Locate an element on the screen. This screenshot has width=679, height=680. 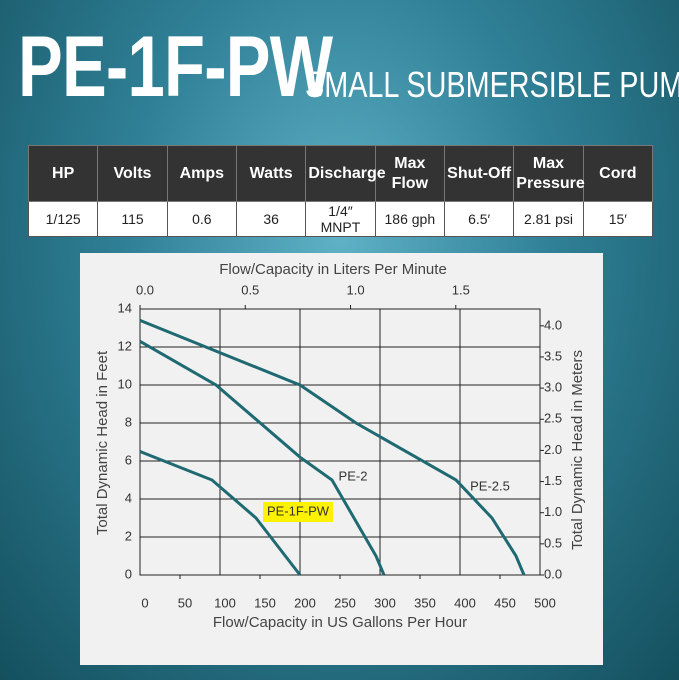
column-header: Amps is located at coordinates (201, 173).